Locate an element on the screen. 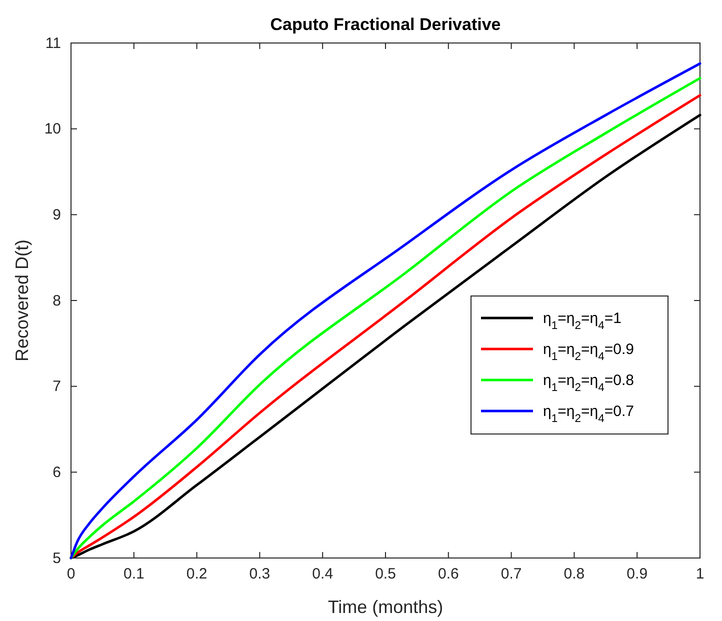 This screenshot has width=722, height=621. x-tick-label: 1 is located at coordinates (700, 574).